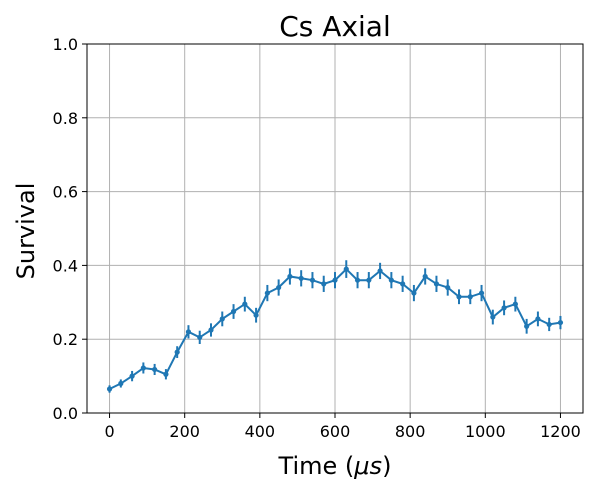 The width and height of the screenshot is (596, 491). What do you see at coordinates (316, 466) in the screenshot?
I see `x-axis-title-text: Time (` at bounding box center [316, 466].